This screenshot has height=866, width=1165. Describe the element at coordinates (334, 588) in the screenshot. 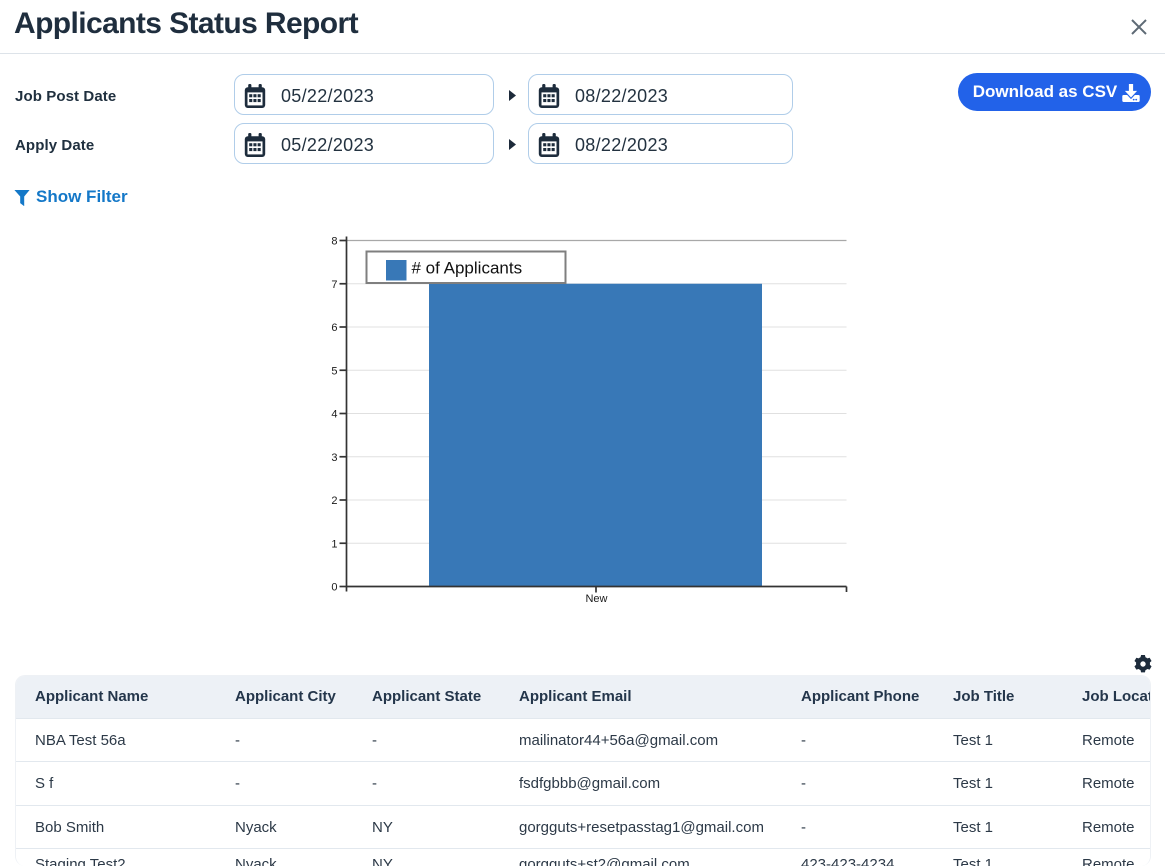

I see `svg-text: 0` at that location.